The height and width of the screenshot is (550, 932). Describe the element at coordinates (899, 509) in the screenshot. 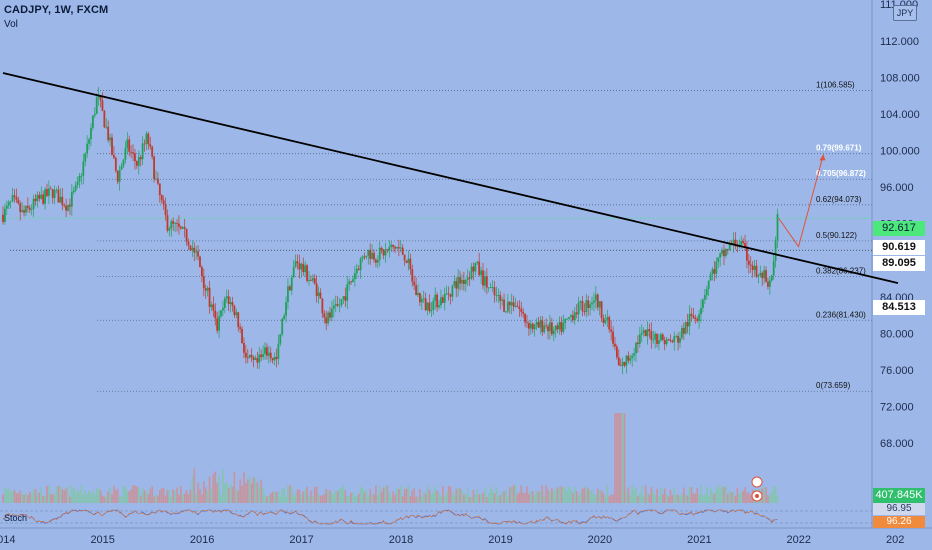

I see `stoch-k-tag: 96.95` at that location.